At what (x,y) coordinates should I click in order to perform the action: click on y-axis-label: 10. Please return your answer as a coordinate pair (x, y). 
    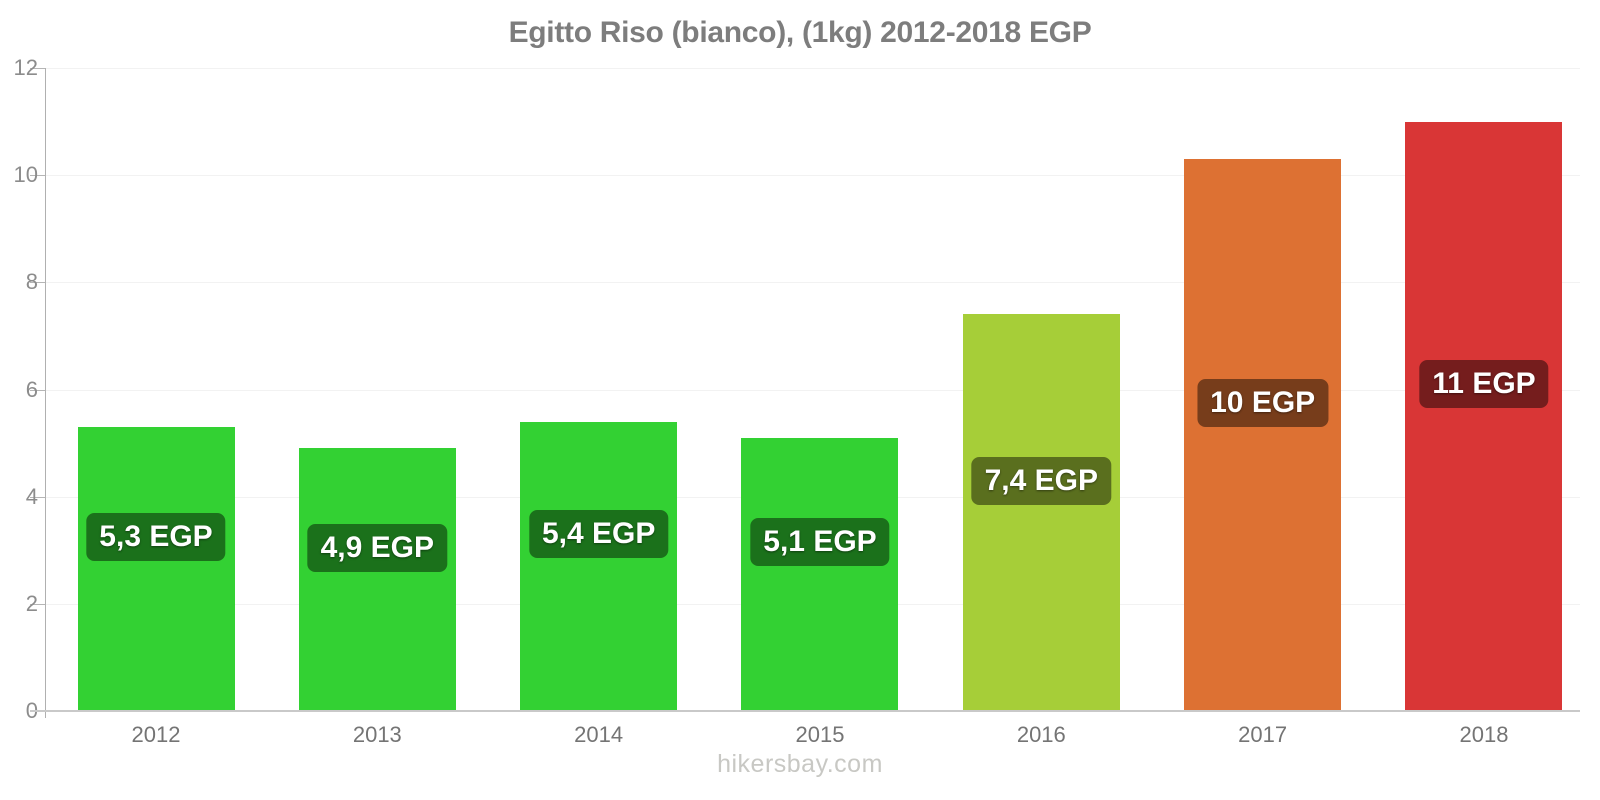
    Looking at the image, I should click on (25, 175).